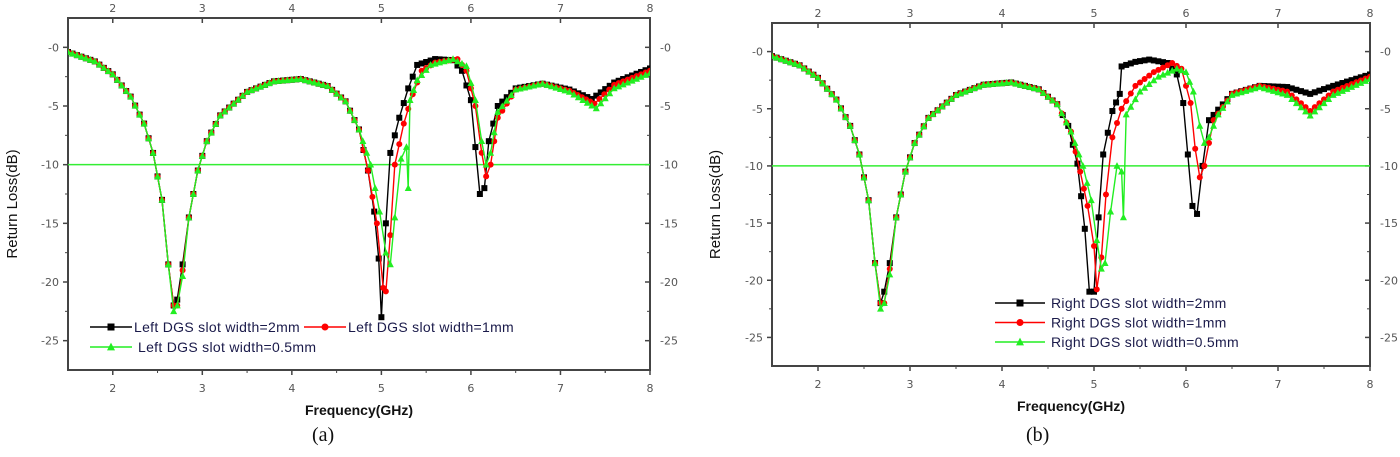  What do you see at coordinates (203, 347) in the screenshot?
I see `legend-item: Left DGS slot width=0.5mm` at bounding box center [203, 347].